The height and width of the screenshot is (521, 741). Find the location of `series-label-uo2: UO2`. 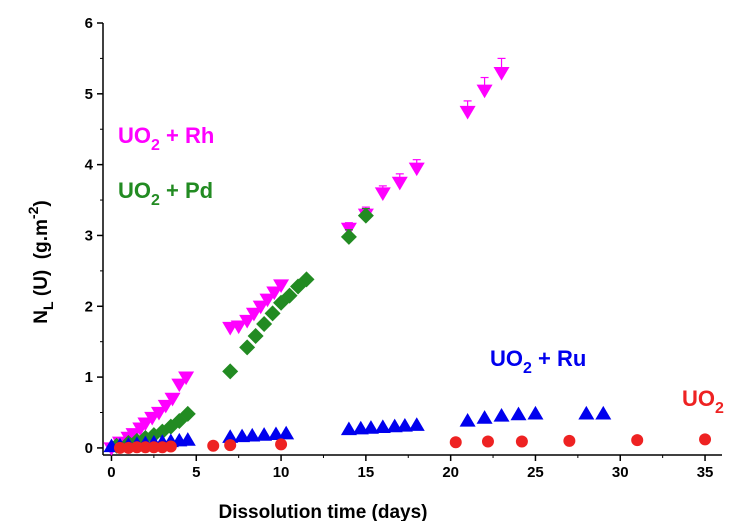

series-label-uo2: UO2 is located at coordinates (703, 401).